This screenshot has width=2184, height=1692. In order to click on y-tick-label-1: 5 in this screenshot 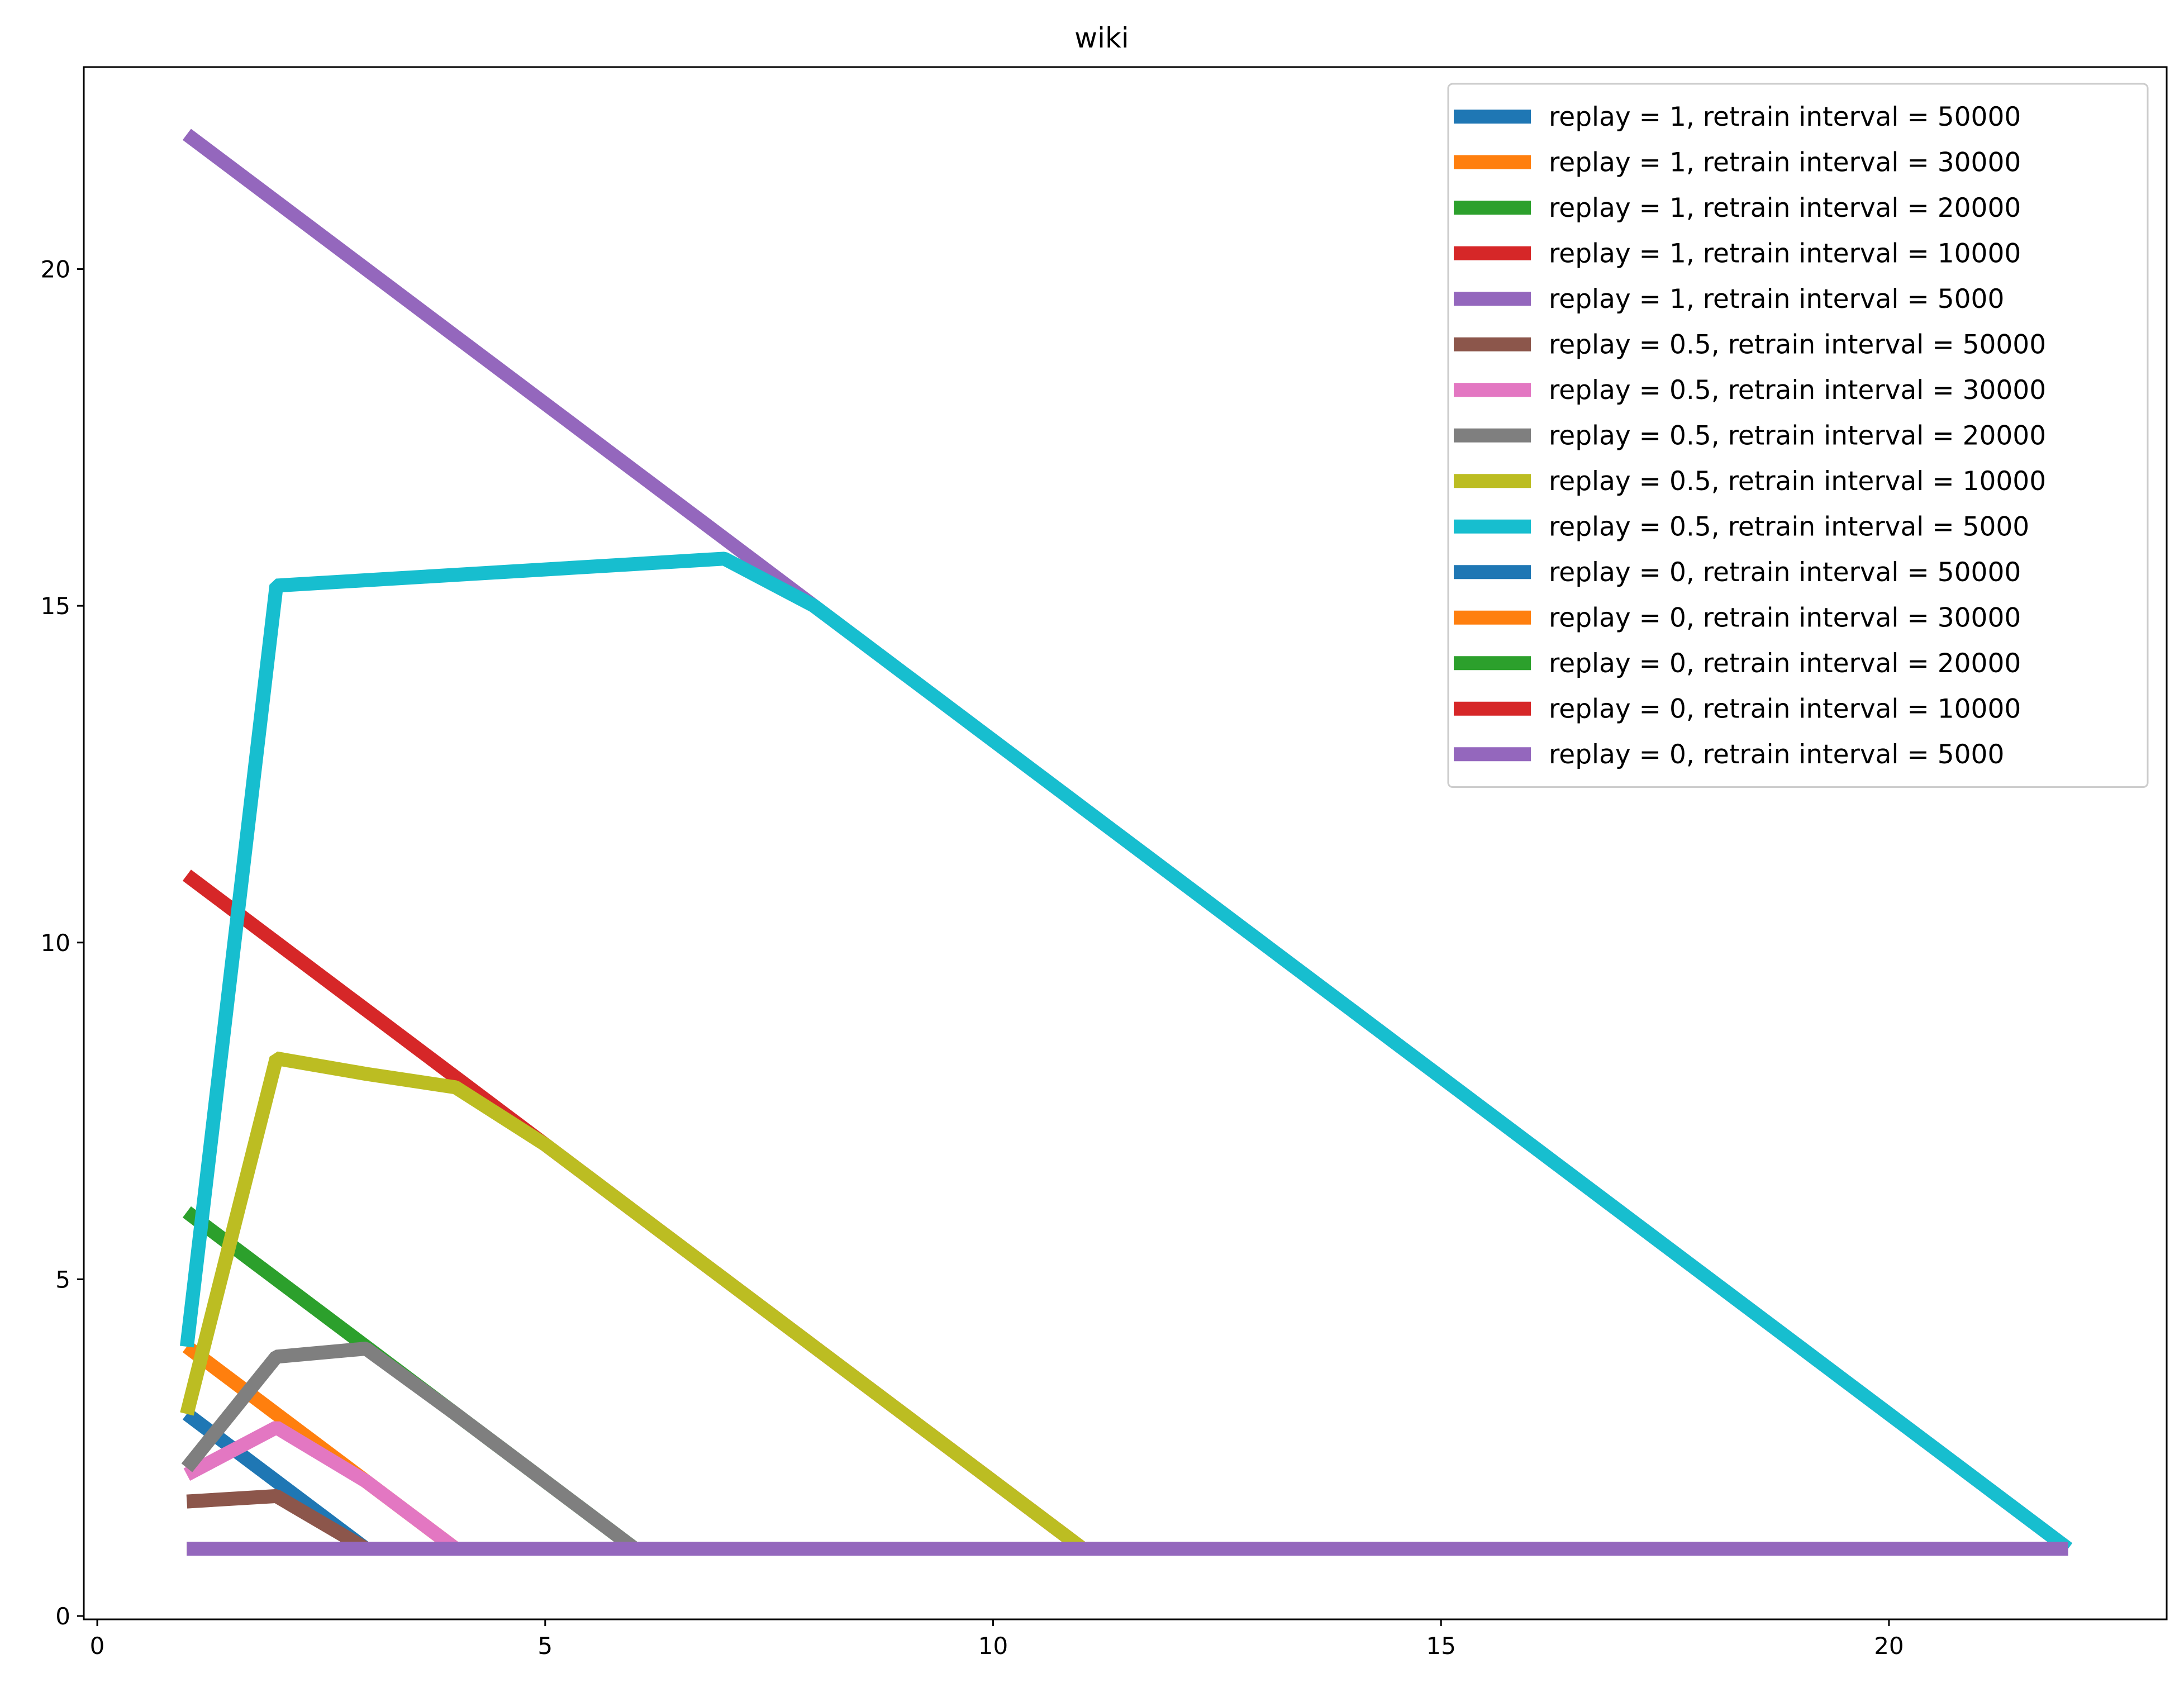, I will do `click(62, 1279)`.